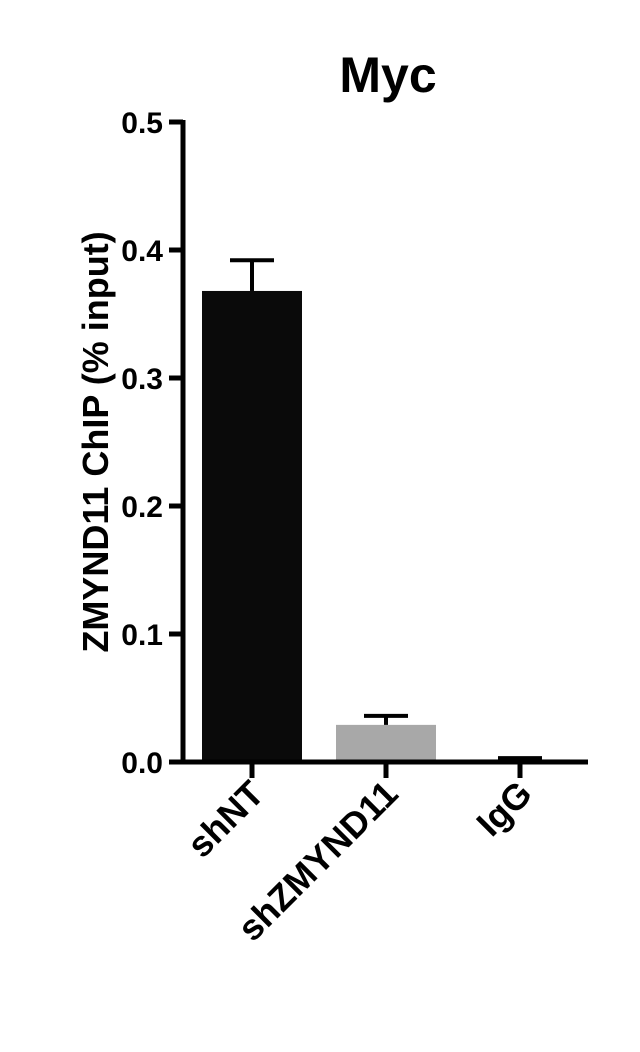 Image resolution: width=640 pixels, height=1052 pixels. What do you see at coordinates (95, 441) in the screenshot?
I see `y-axis-label: ZMYND11 ChIP (% input)` at bounding box center [95, 441].